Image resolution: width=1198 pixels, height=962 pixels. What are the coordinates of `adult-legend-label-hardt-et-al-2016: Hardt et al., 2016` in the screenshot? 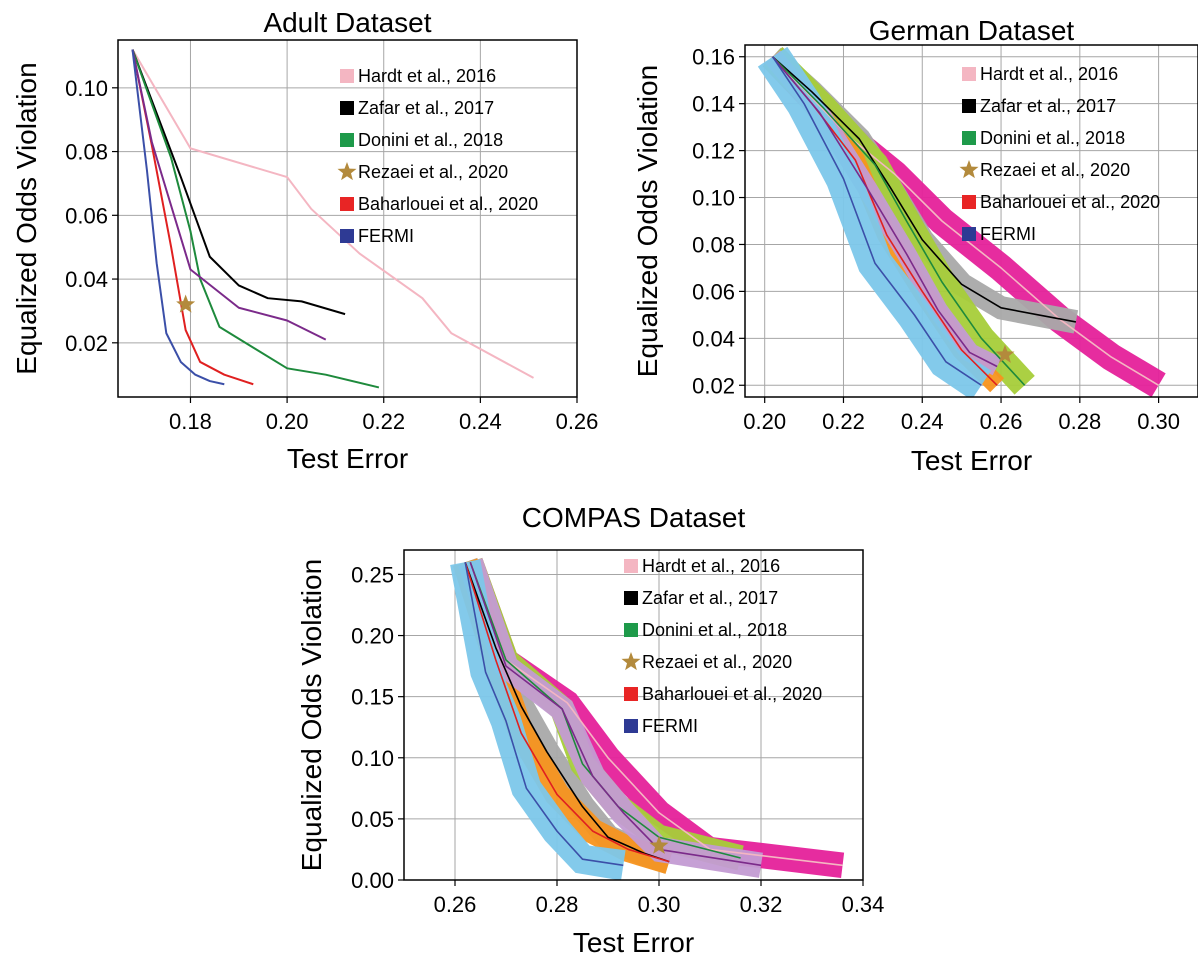 It's located at (427, 76).